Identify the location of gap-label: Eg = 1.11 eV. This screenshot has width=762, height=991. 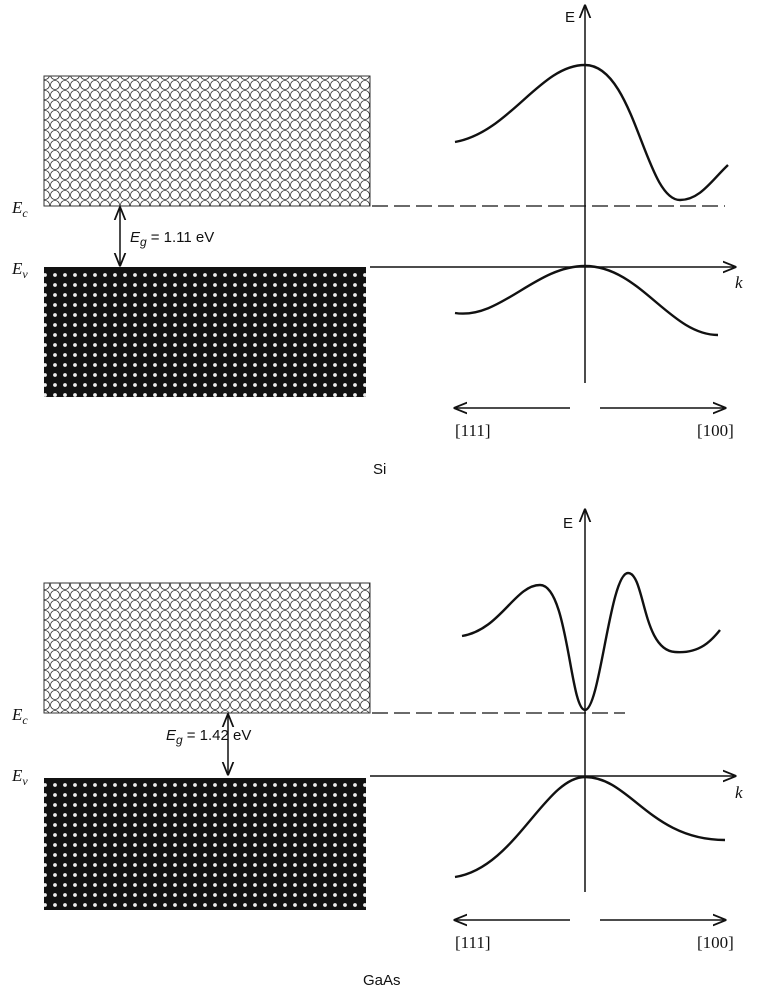
(172, 239).